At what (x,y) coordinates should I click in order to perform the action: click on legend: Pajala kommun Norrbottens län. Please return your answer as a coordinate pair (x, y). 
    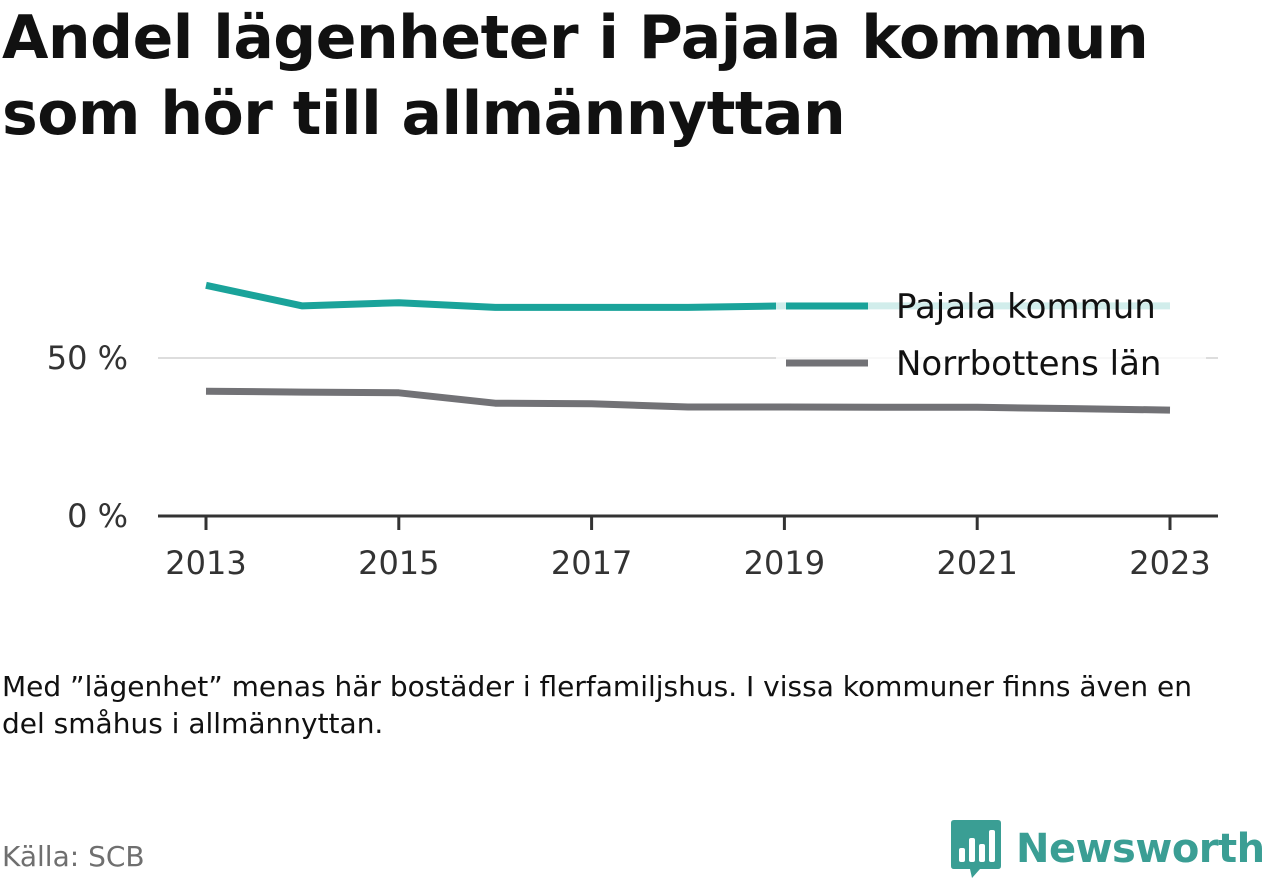
    Looking at the image, I should click on (991, 336).